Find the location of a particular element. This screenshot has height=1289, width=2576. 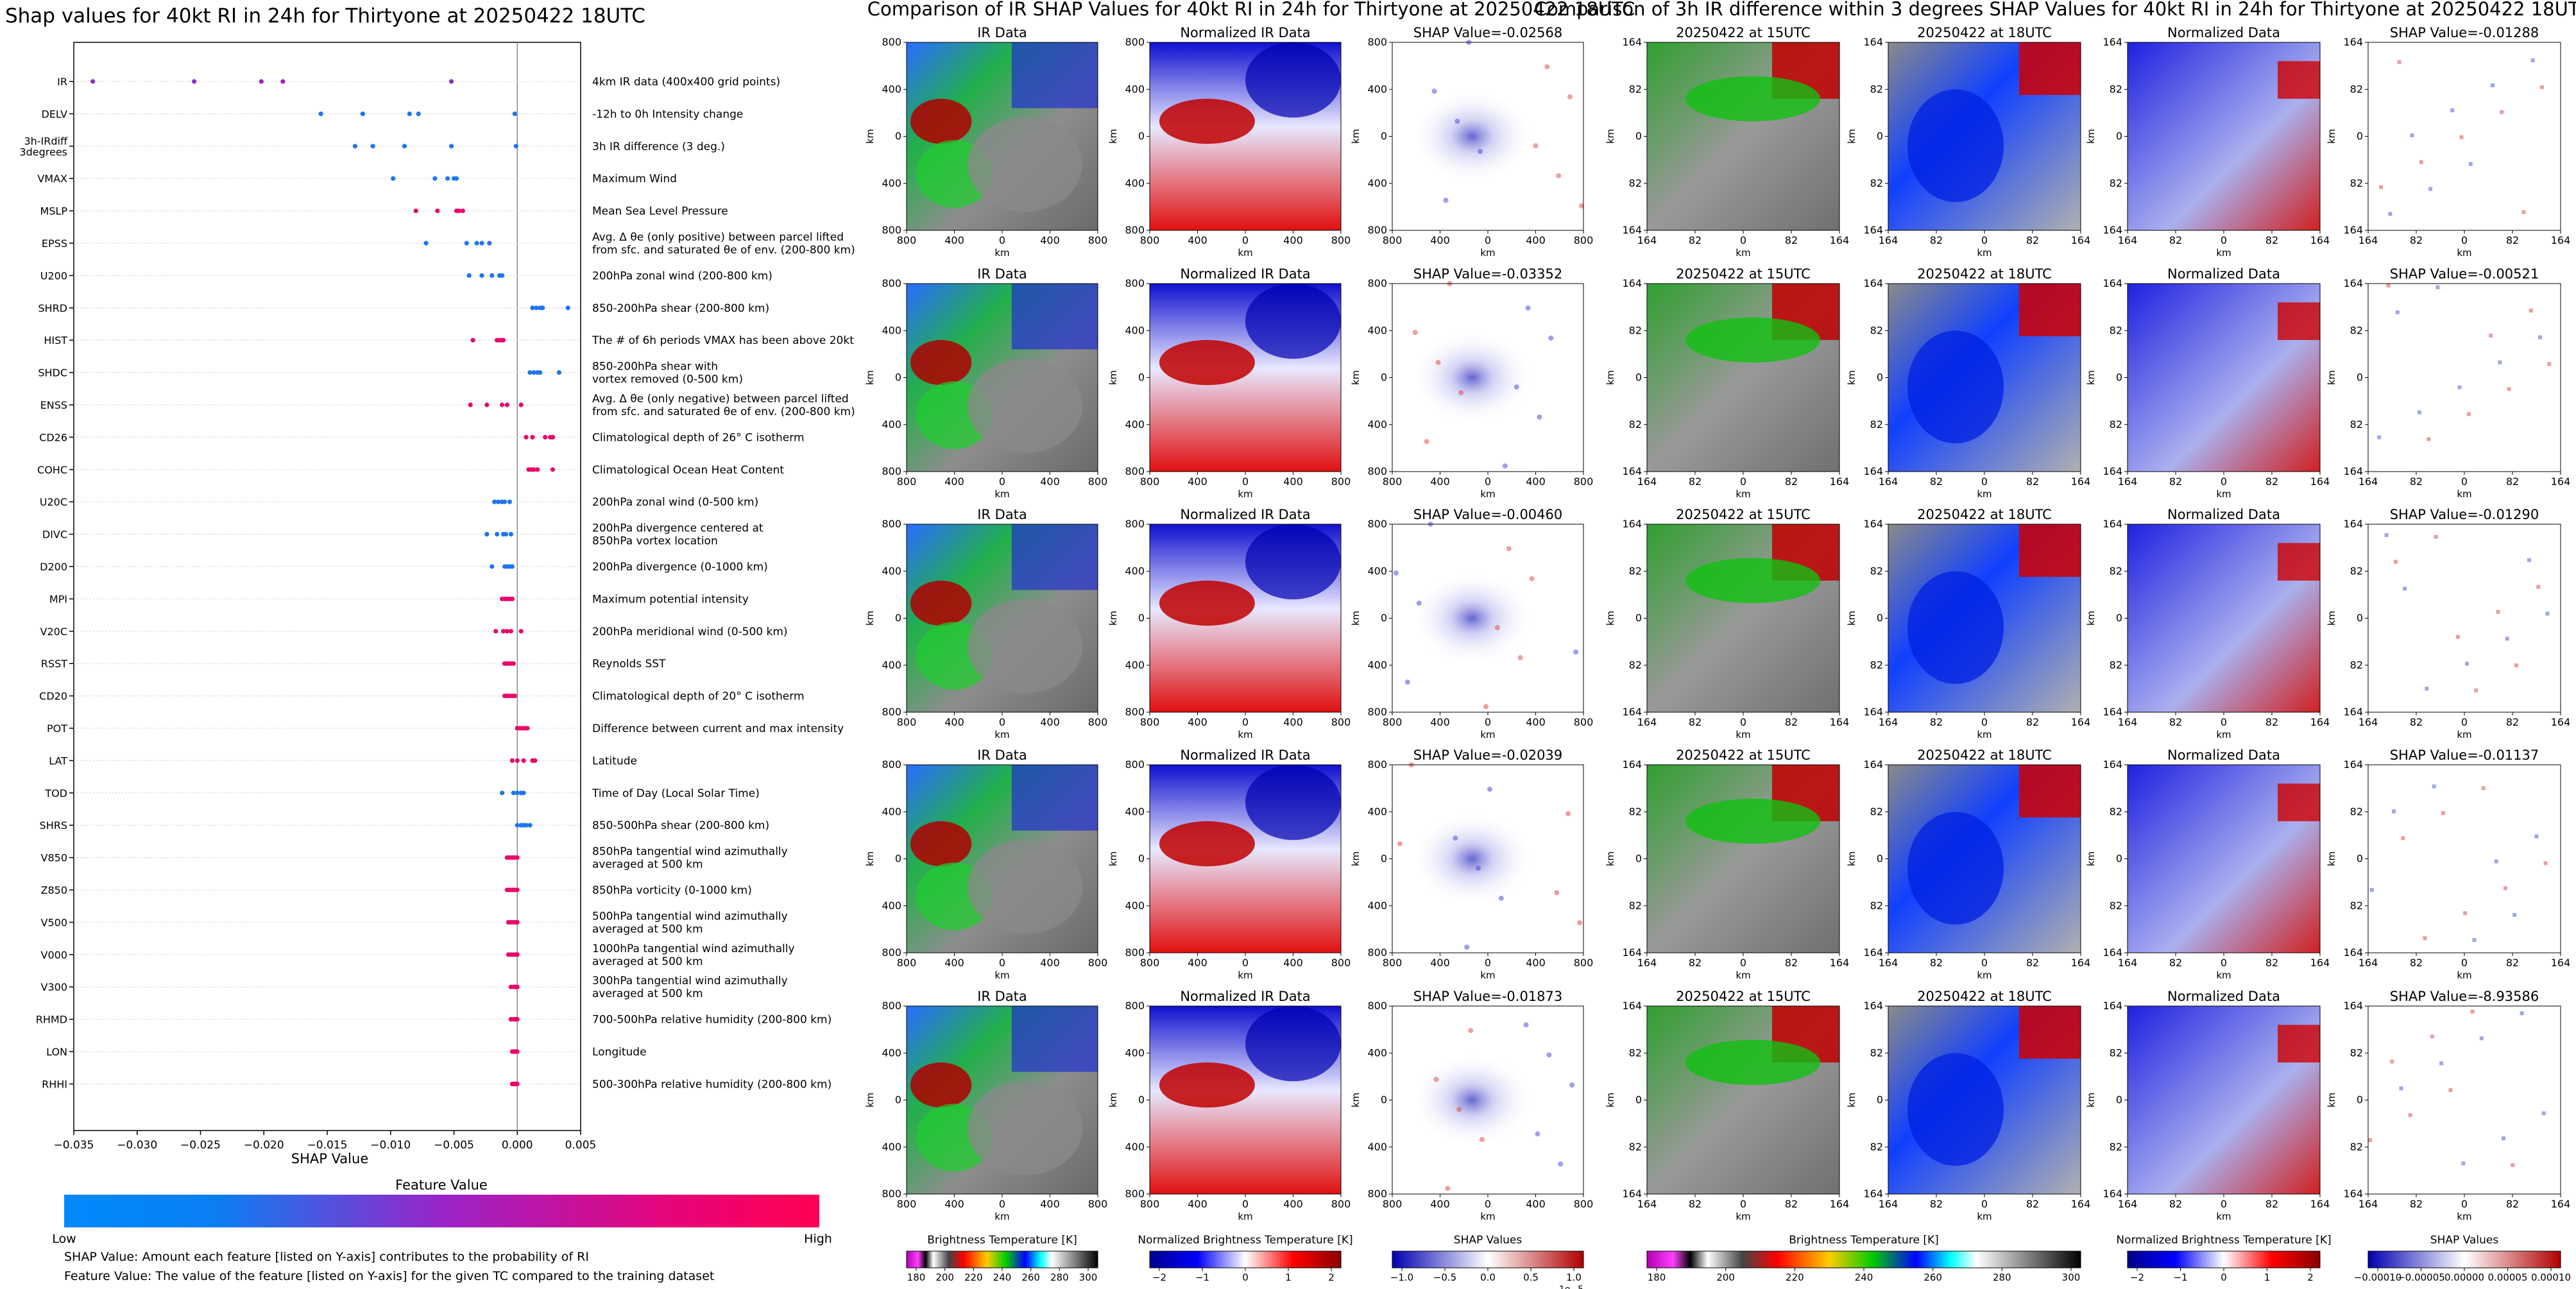

feature-description: Maximum Wind is located at coordinates (634, 179).